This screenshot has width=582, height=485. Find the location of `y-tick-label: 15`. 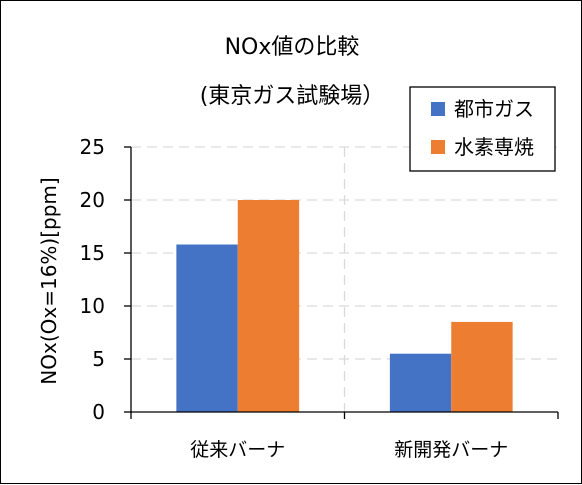

y-tick-label: 15 is located at coordinates (92, 253).